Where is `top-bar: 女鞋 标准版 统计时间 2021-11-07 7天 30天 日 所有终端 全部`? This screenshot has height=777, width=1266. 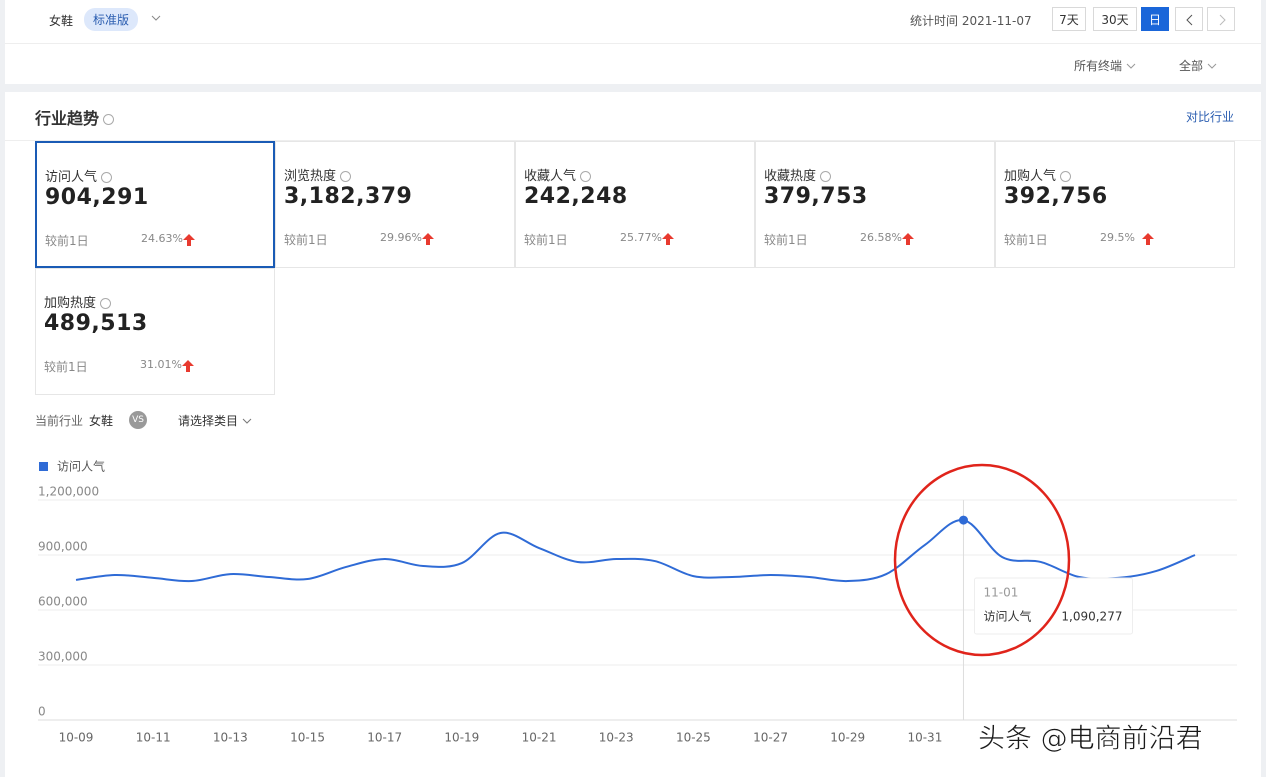
top-bar: 女鞋 标准版 统计时间 2021-11-07 7天 30天 日 所有终端 全部 is located at coordinates (633, 42).